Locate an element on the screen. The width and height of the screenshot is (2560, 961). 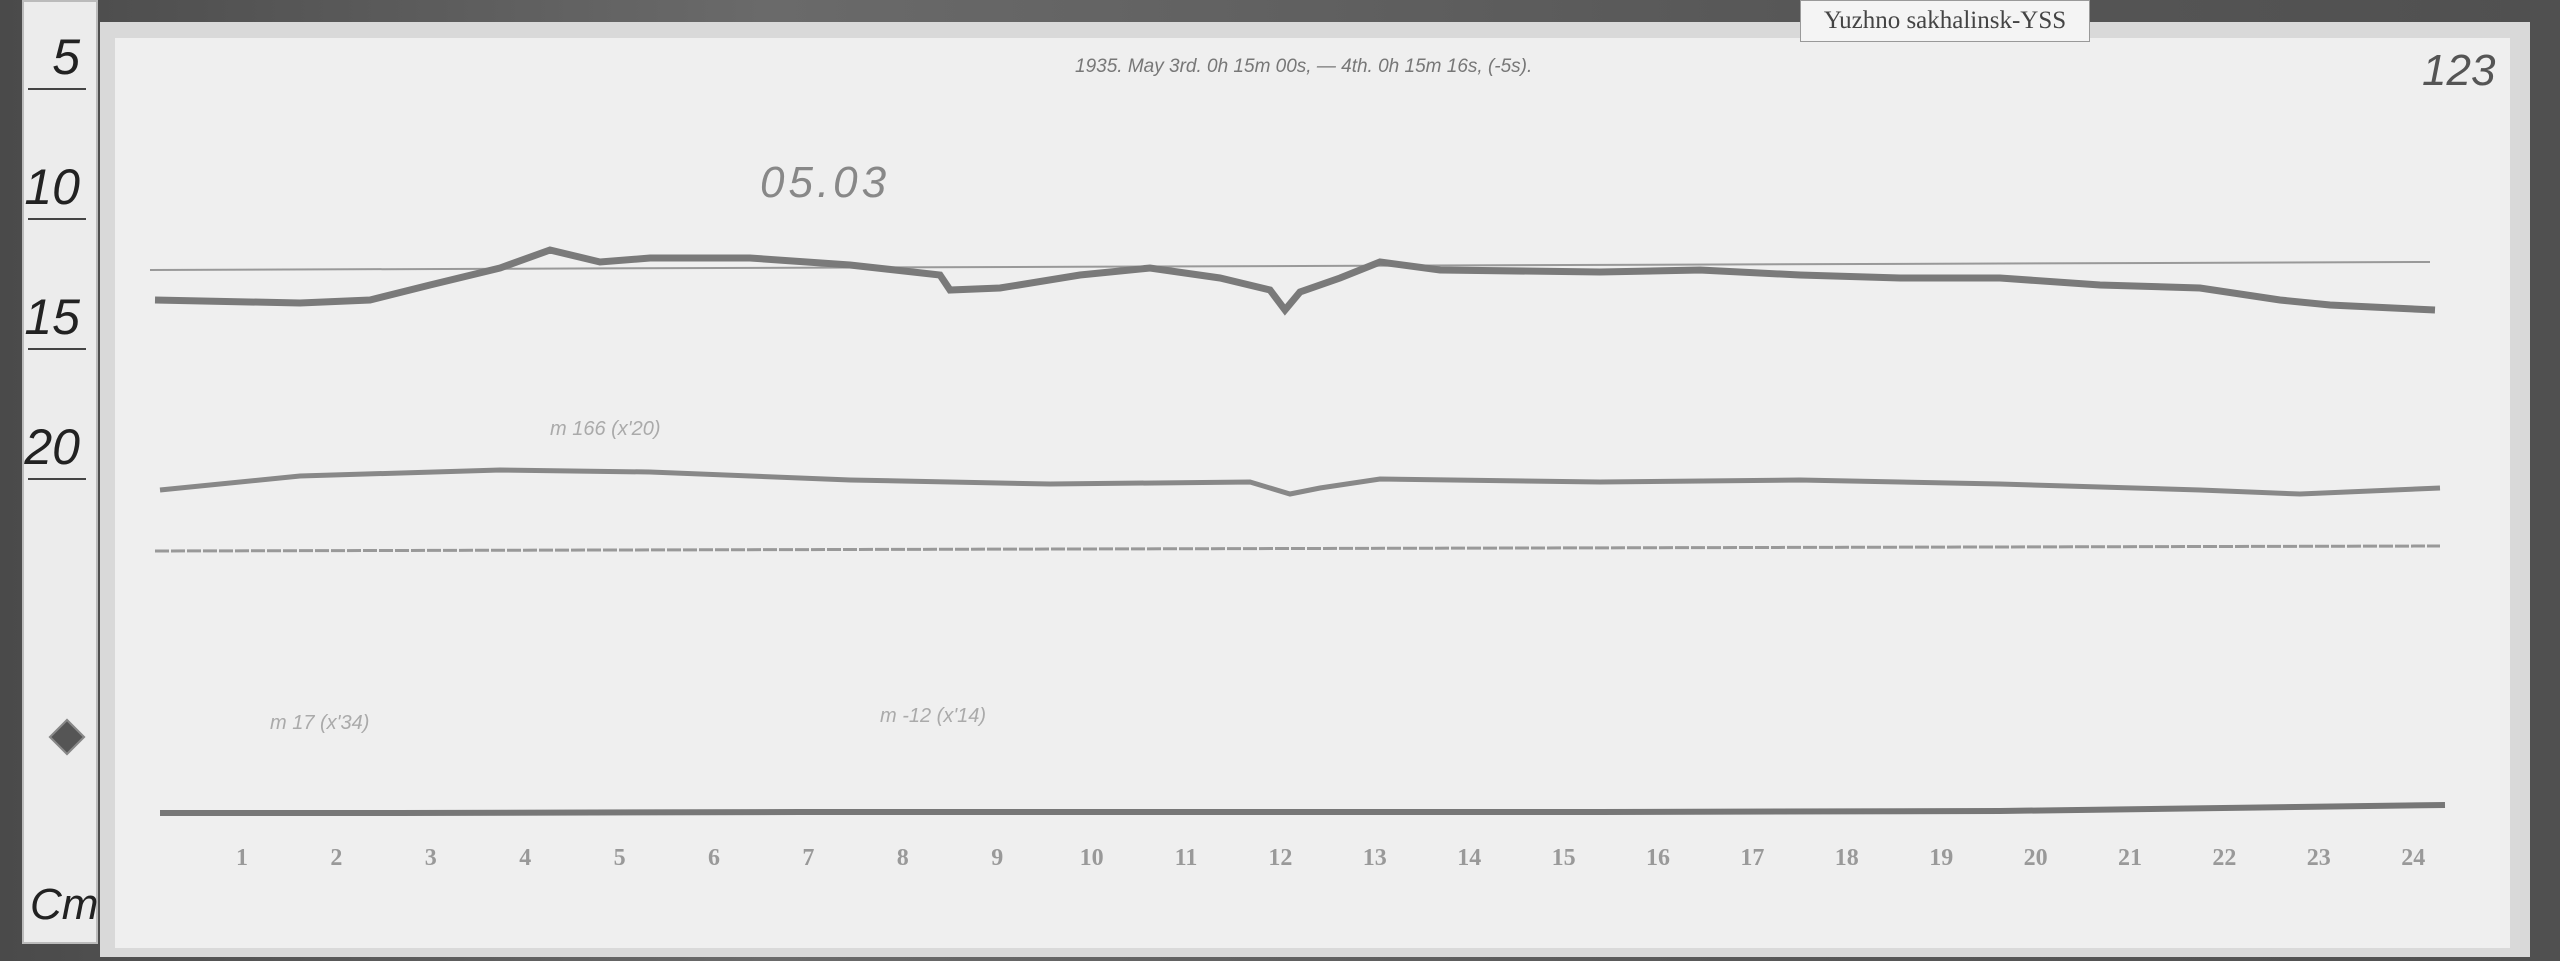
hour-label: 15 is located at coordinates (1563, 858).